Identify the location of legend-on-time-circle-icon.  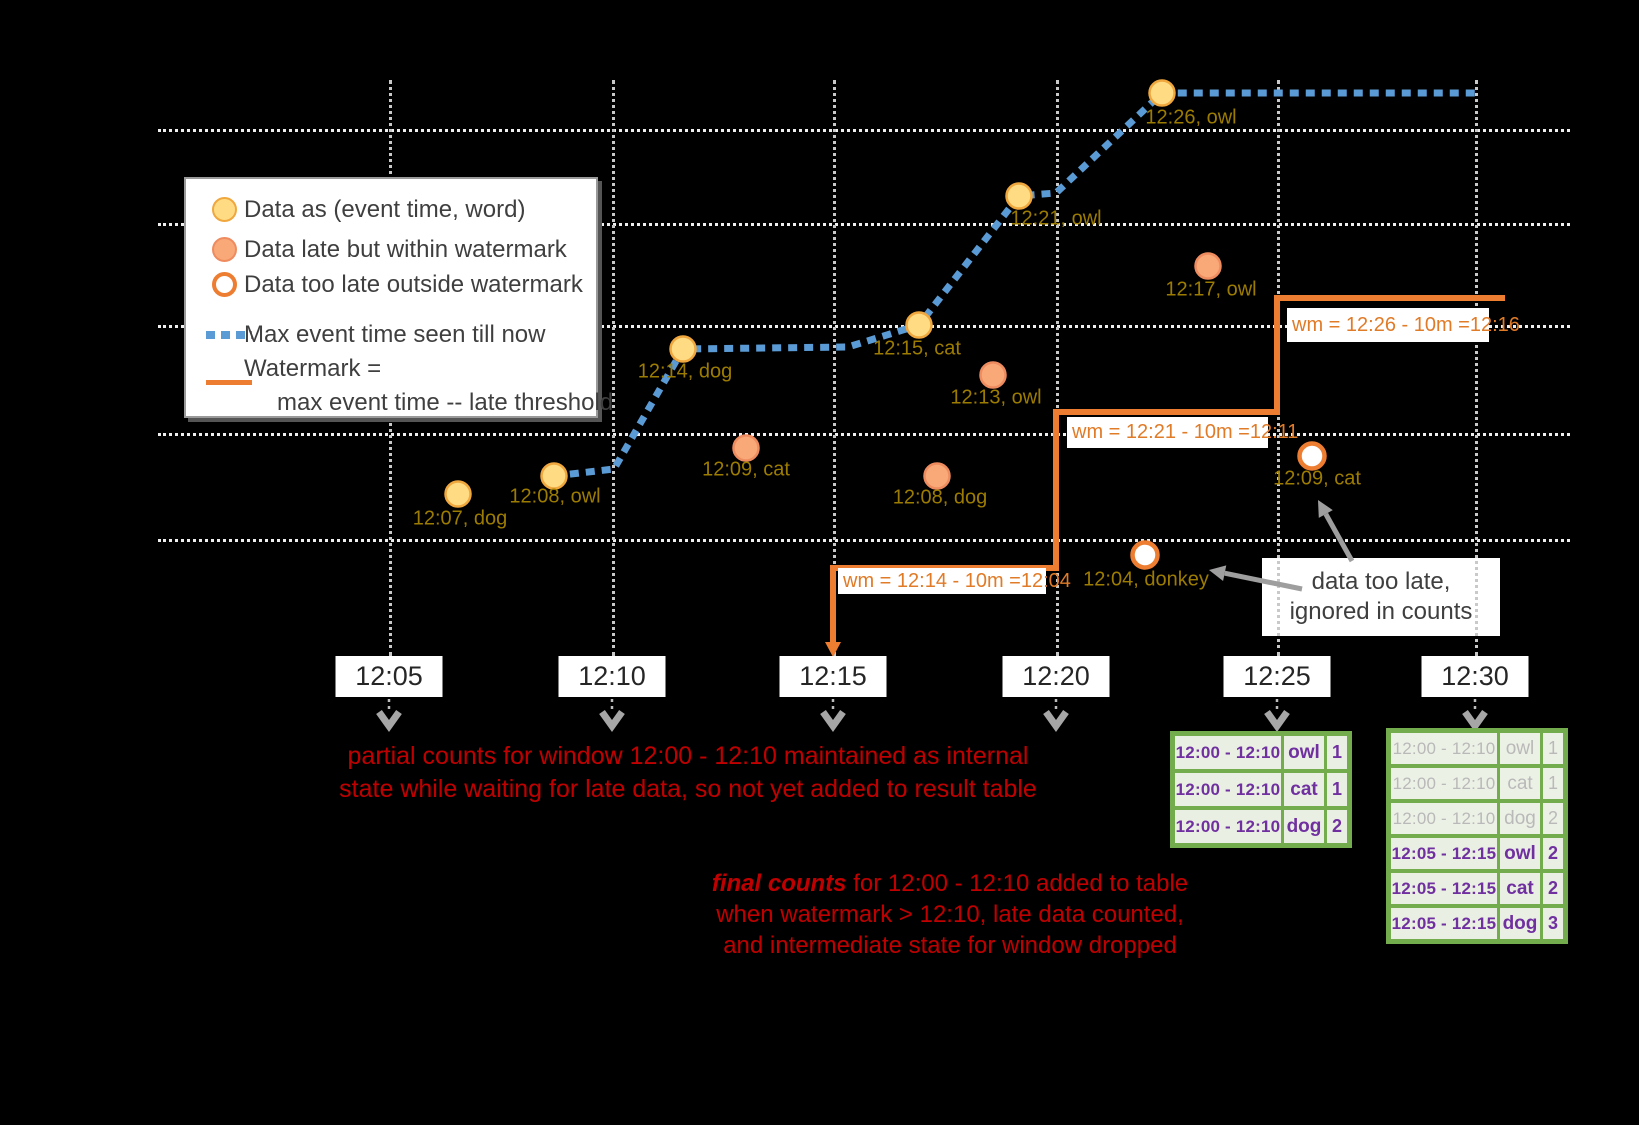
(224, 209).